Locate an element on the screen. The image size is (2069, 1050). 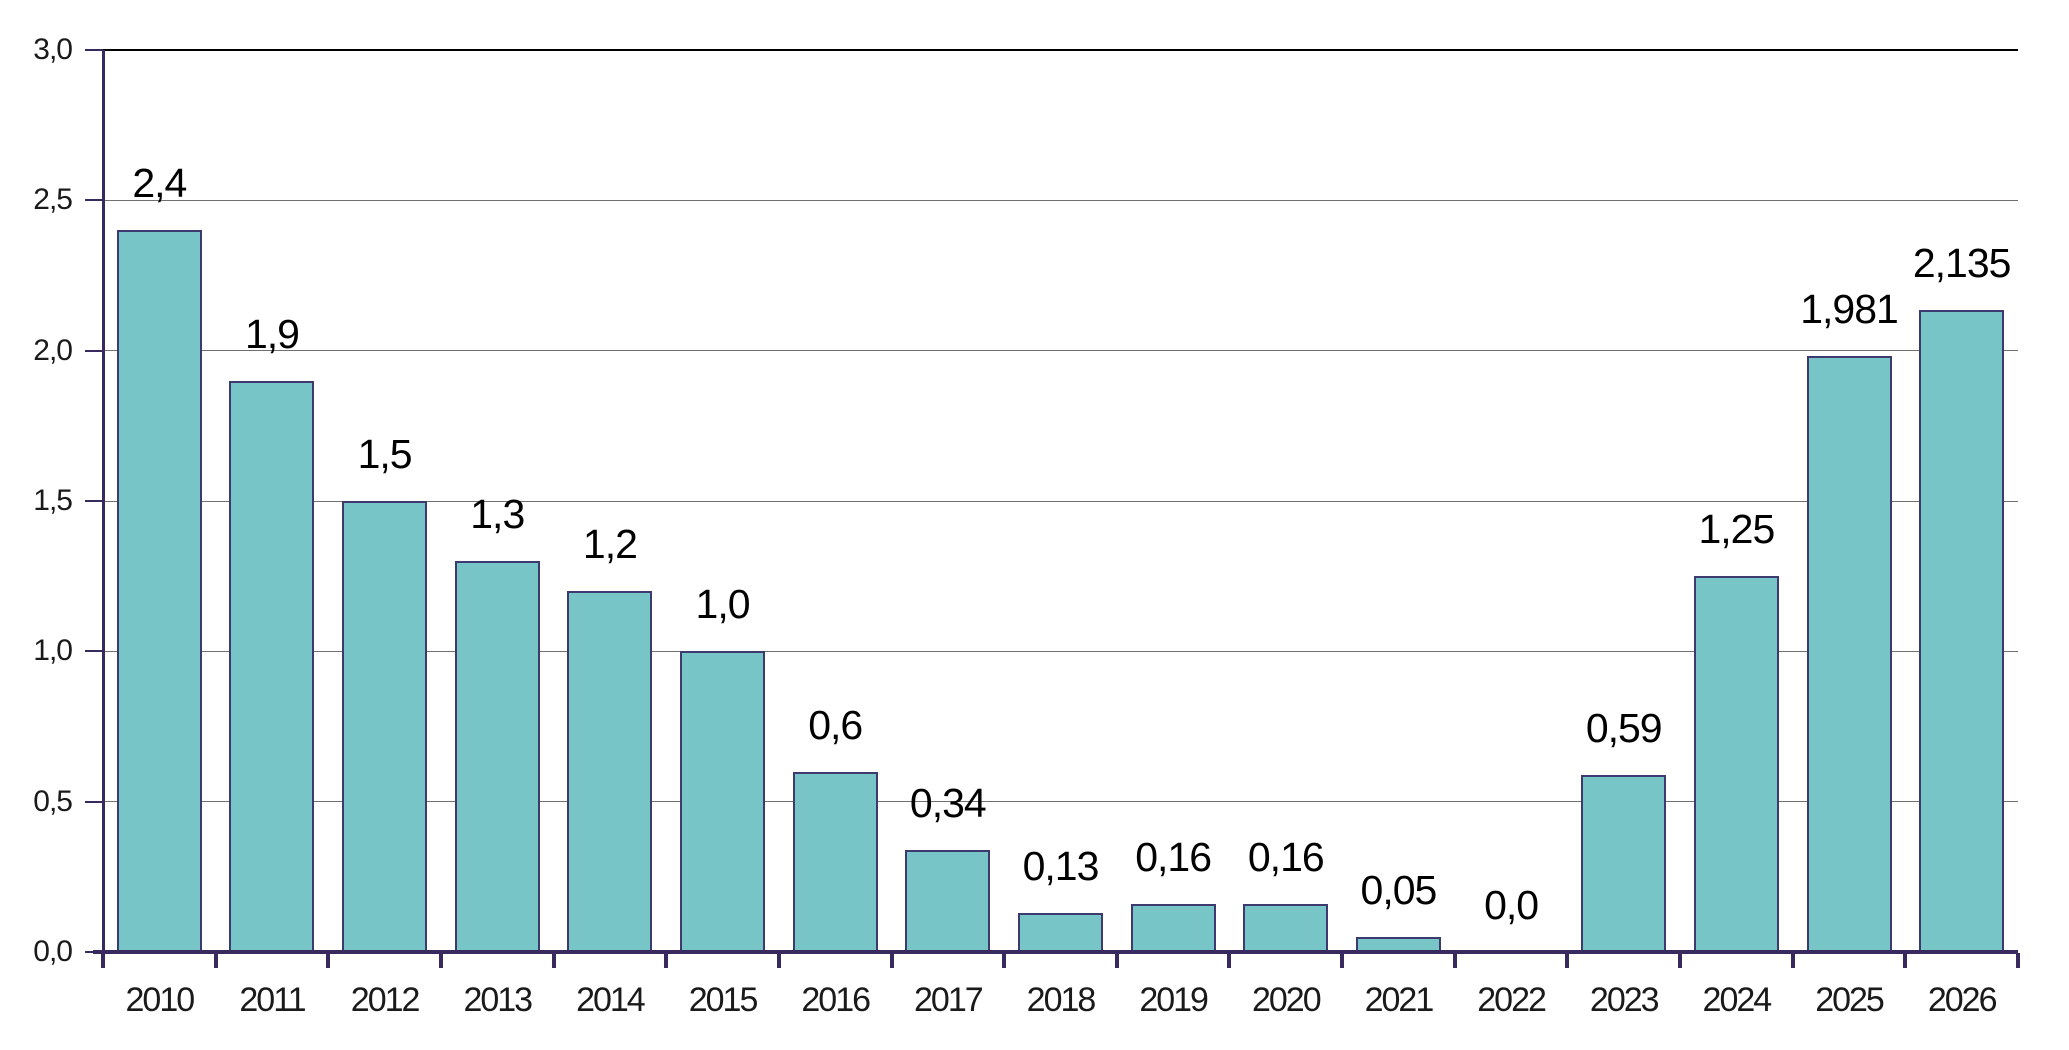
bar-value-label: 0,6 is located at coordinates (835, 724).